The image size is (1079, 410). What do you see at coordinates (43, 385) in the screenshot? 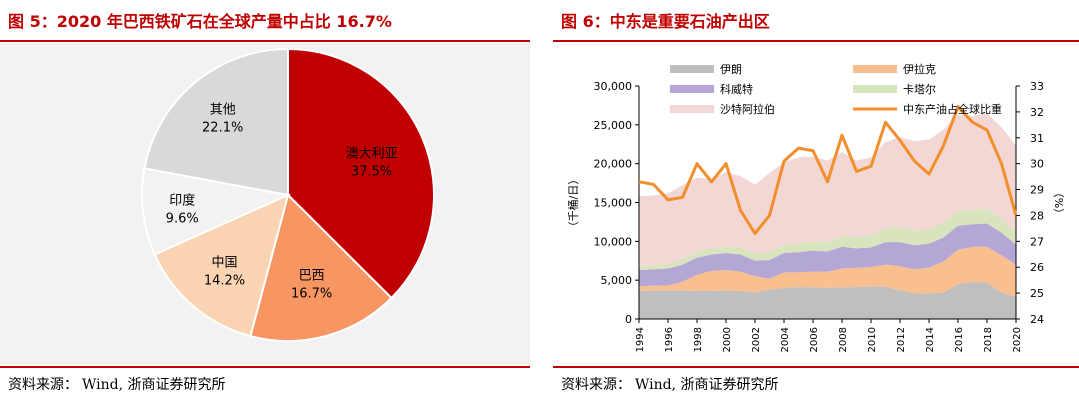
I see `left-source-label: 资料来源：` at bounding box center [43, 385].